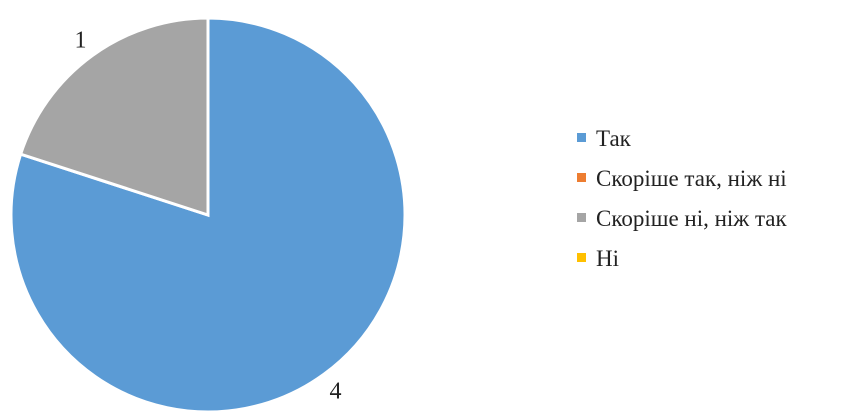  Describe the element at coordinates (691, 178) in the screenshot. I see `legend-label-2: Скоріше так, ніж ні` at that location.